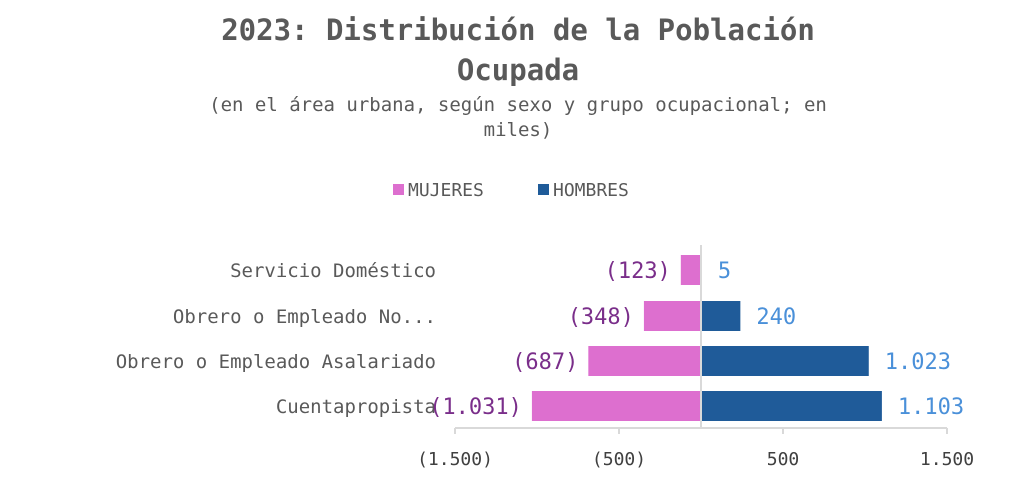 The image size is (1024, 494). I want to click on category-label: Cuentapropista, so click(356, 407).